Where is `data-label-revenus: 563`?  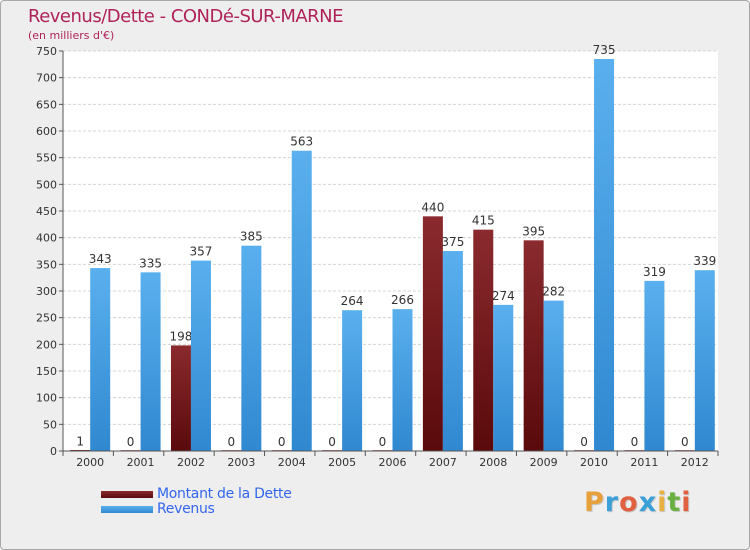
data-label-revenus: 563 is located at coordinates (301, 142).